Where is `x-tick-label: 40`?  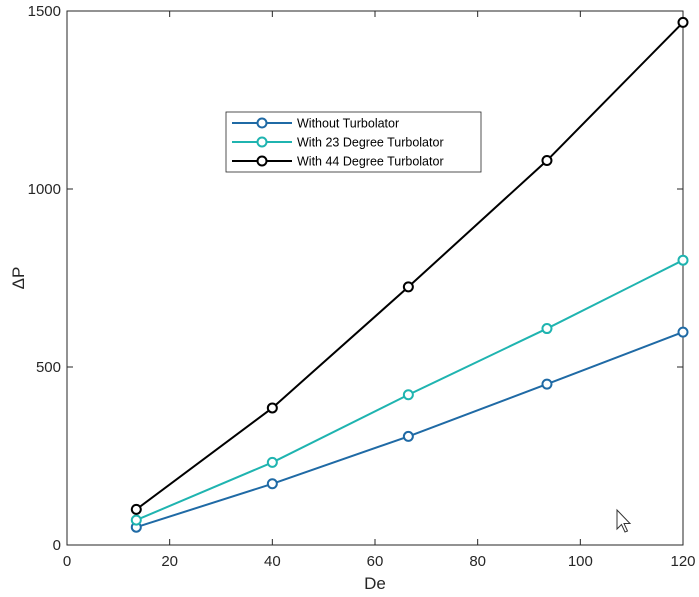
x-tick-label: 40 is located at coordinates (272, 561).